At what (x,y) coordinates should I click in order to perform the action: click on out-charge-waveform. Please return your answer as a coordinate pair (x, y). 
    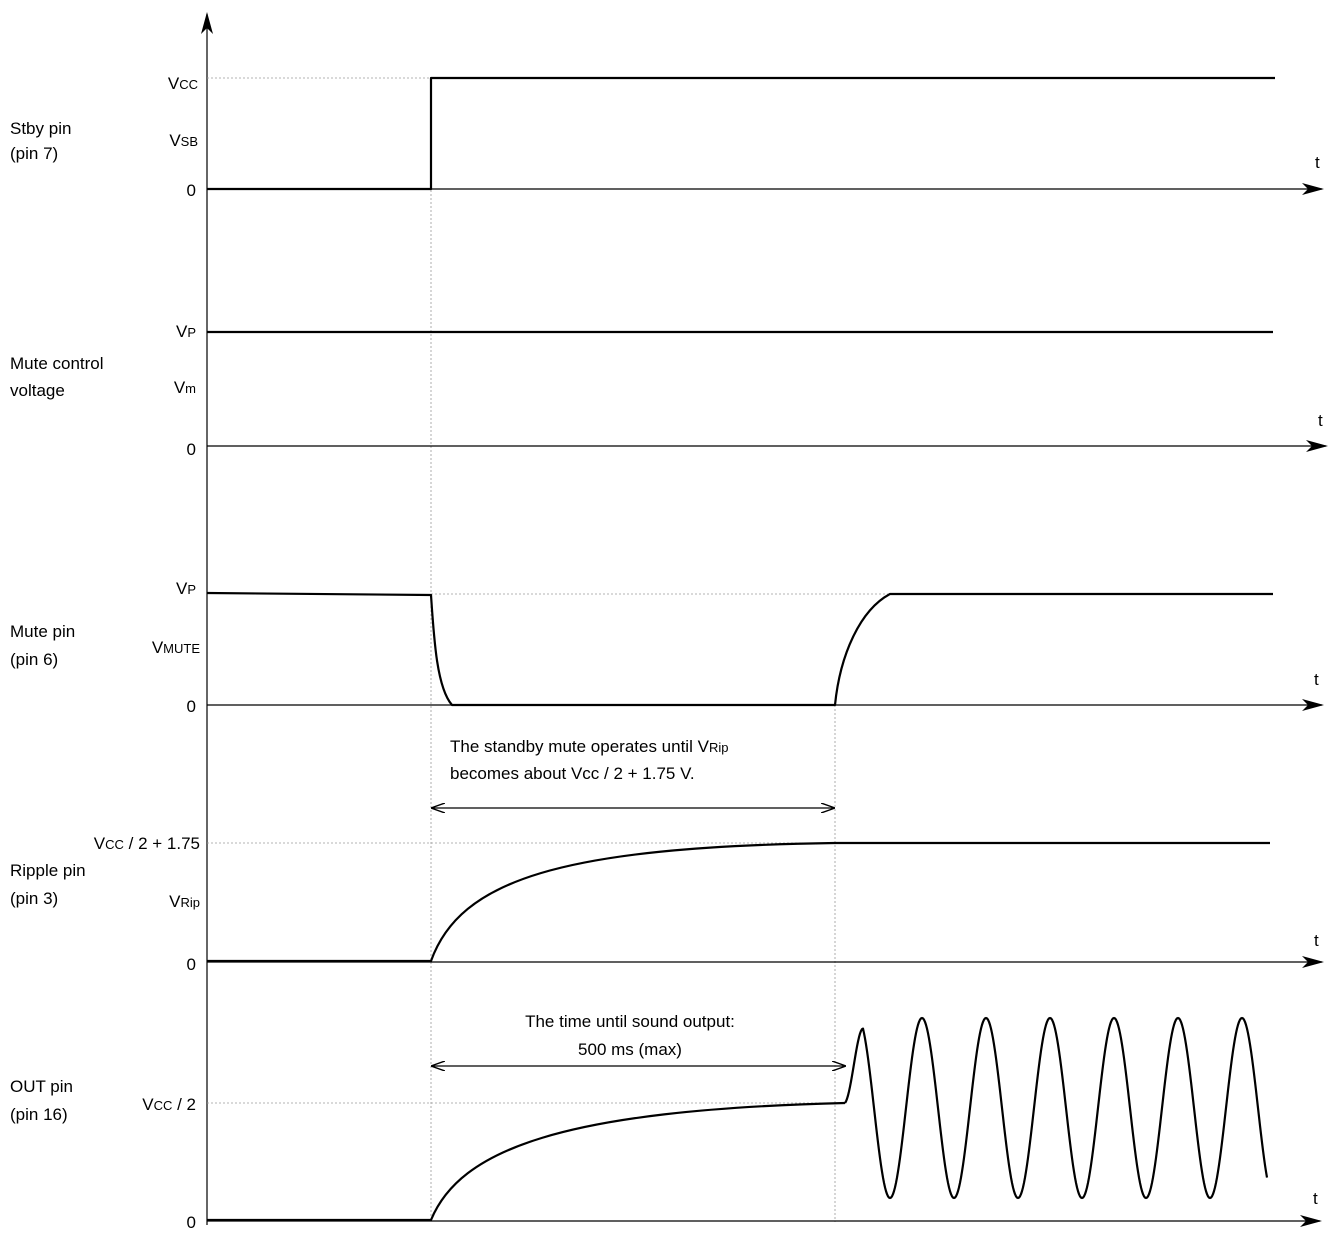
    Looking at the image, I should click on (526, 1161).